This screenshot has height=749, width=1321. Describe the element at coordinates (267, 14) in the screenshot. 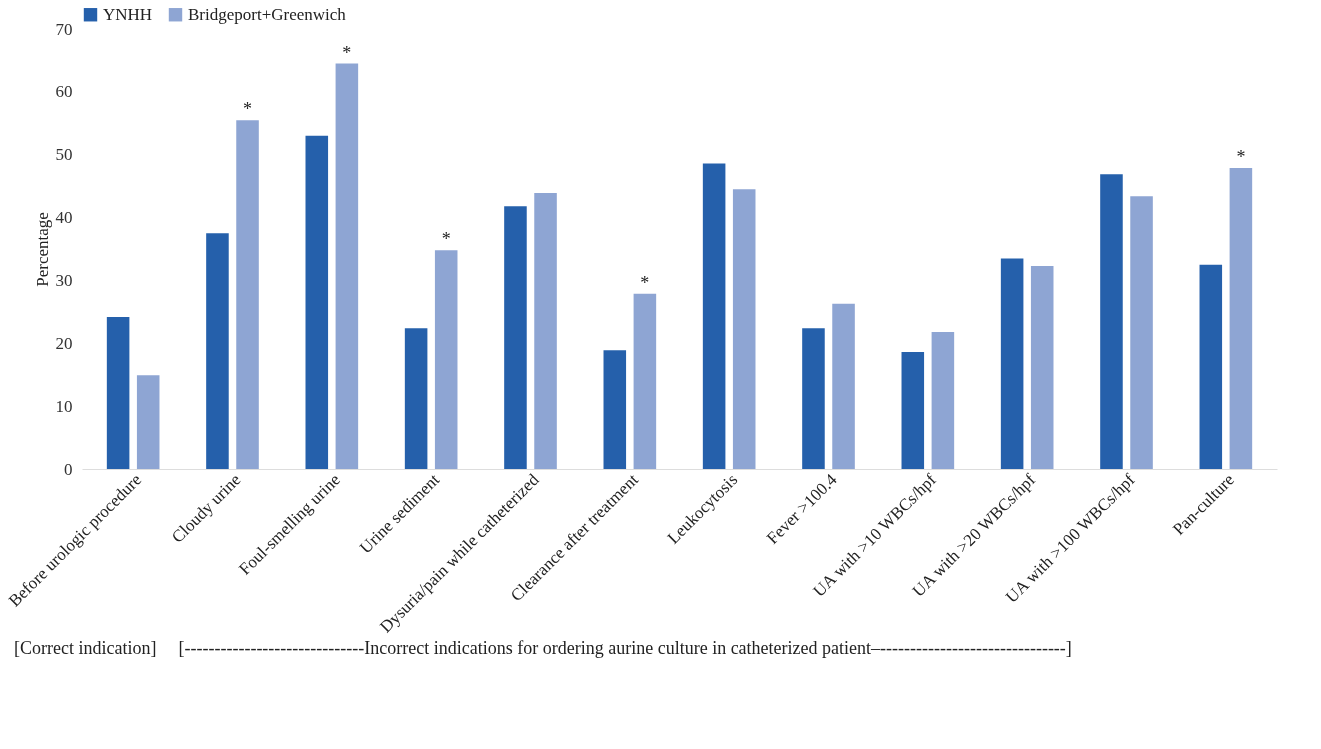

I see `legend-label: Bridgeport+Greenwich` at that location.